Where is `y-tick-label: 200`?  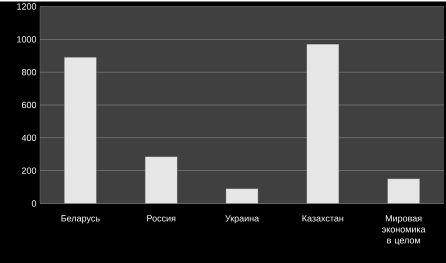
y-tick-label: 200 is located at coordinates (29, 170).